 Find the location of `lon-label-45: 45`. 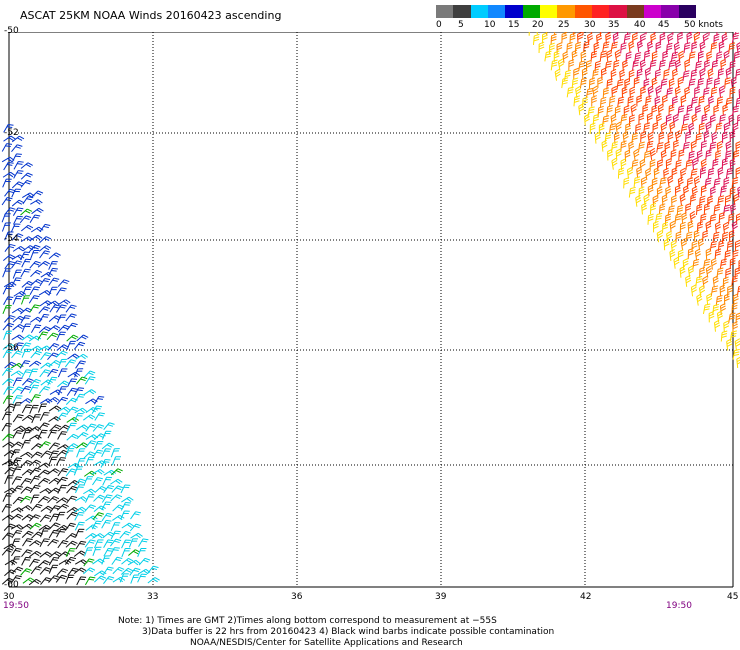

lon-label-45: 45 is located at coordinates (733, 597).